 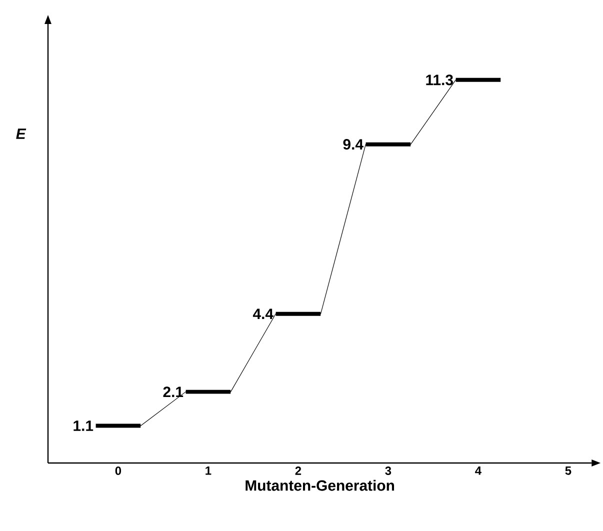 What do you see at coordinates (353, 144) in the screenshot?
I see `data-label: 9.4` at bounding box center [353, 144].